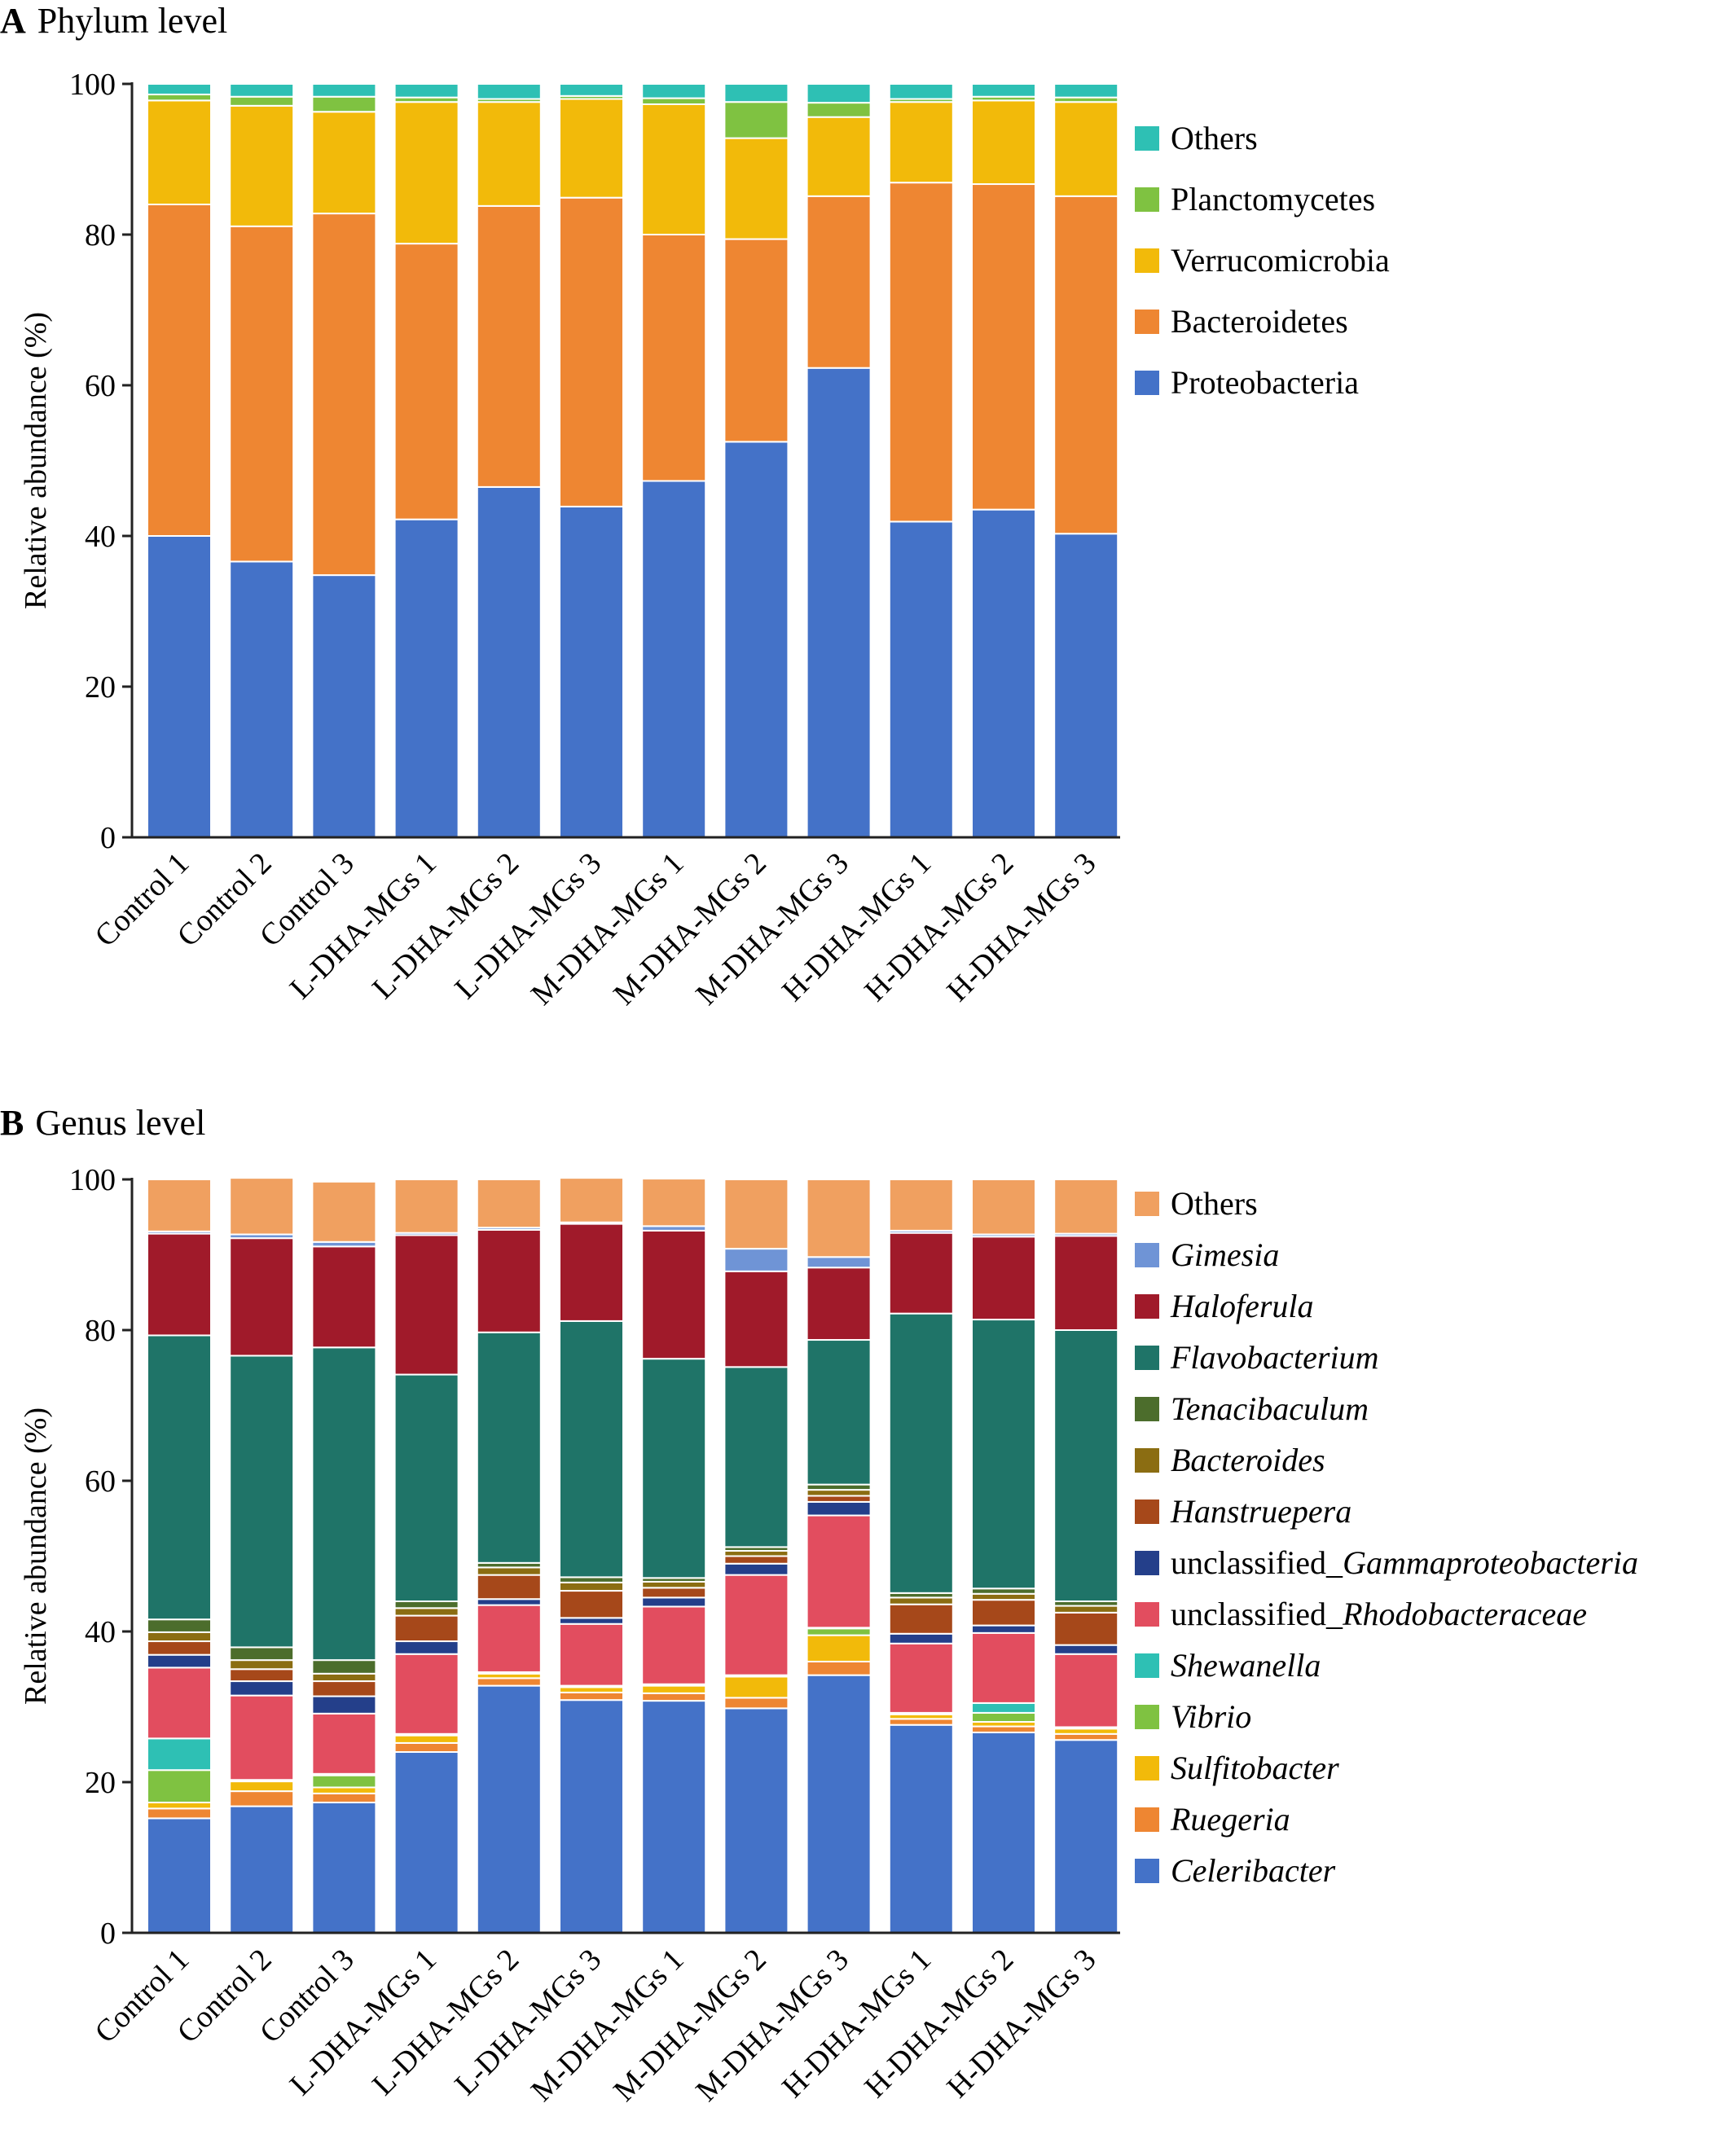 The height and width of the screenshot is (2156, 1736). Describe the element at coordinates (426, 91) in the screenshot. I see `bar-segment: L-DHA-MGs 1 — Others: 1.8` at that location.